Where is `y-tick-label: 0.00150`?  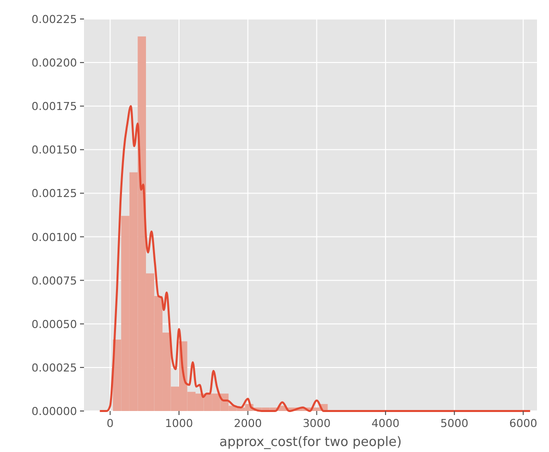 y-tick-label: 0.00150 is located at coordinates (54, 150).